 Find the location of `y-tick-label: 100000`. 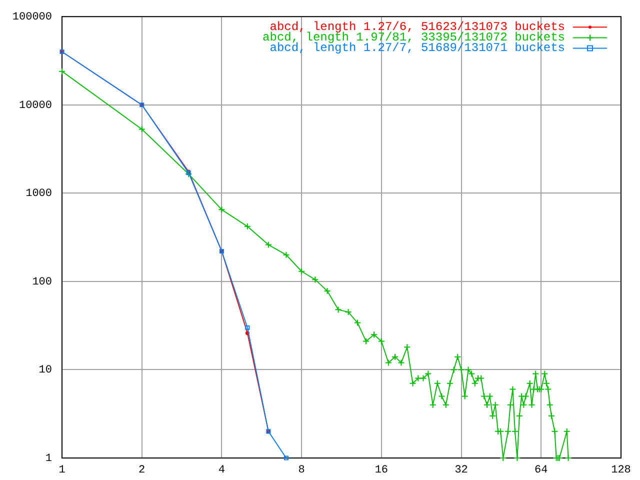

y-tick-label: 100000 is located at coordinates (32, 18).